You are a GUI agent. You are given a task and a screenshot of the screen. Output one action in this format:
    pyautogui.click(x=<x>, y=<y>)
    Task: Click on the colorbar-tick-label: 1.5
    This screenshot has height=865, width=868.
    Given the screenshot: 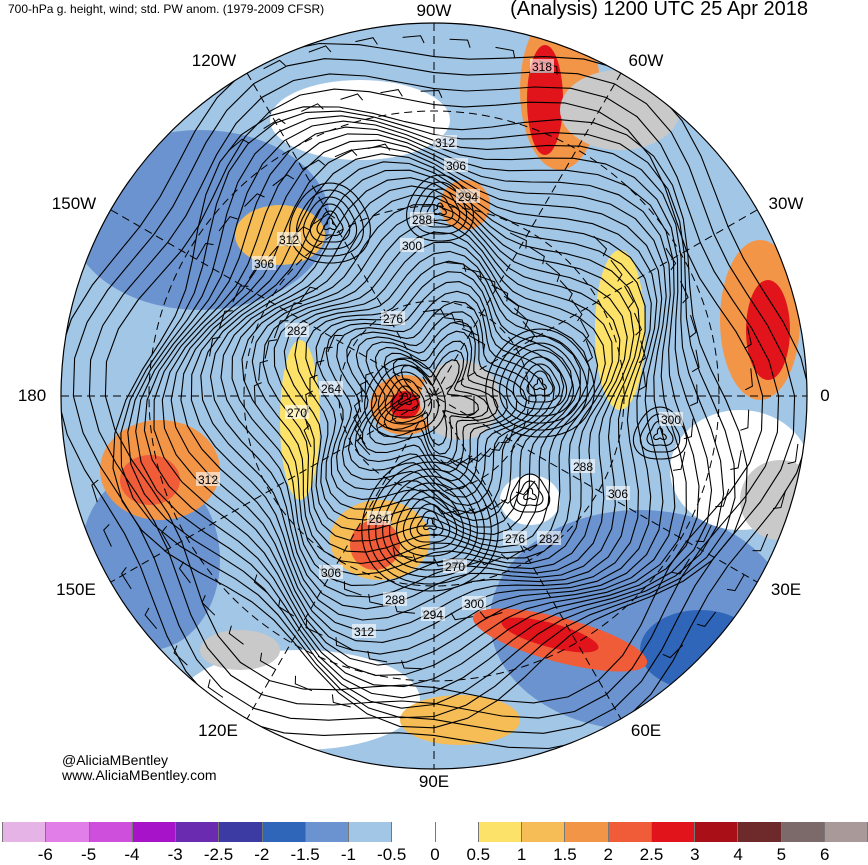 What is the action you would take?
    pyautogui.click(x=565, y=854)
    